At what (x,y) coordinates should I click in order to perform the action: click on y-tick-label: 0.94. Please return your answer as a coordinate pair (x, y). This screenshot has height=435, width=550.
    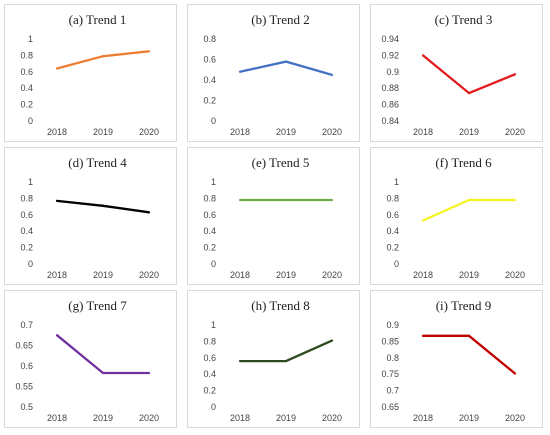
    Looking at the image, I should click on (390, 39).